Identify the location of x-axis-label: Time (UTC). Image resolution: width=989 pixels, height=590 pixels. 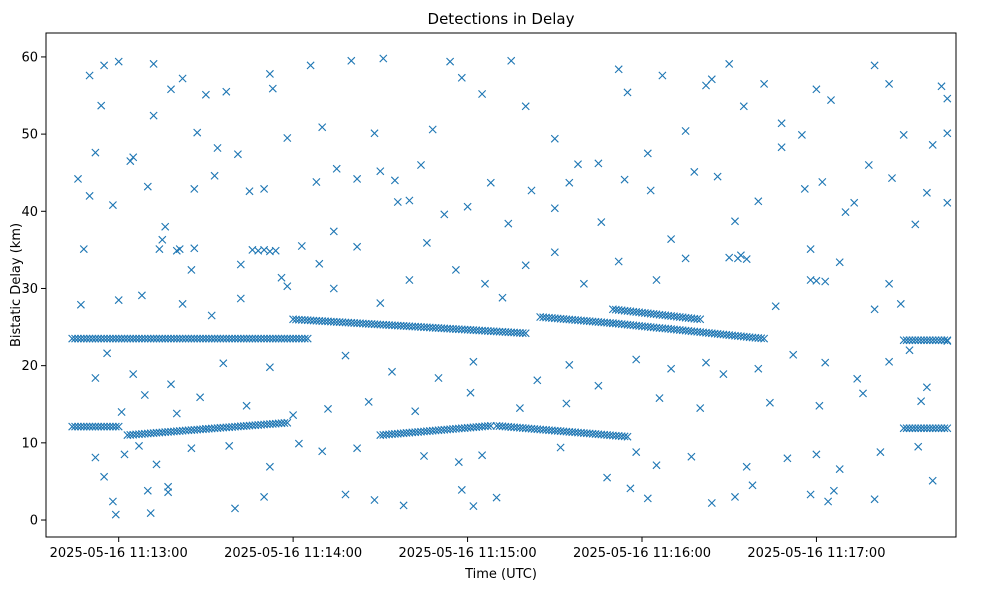
(500, 574).